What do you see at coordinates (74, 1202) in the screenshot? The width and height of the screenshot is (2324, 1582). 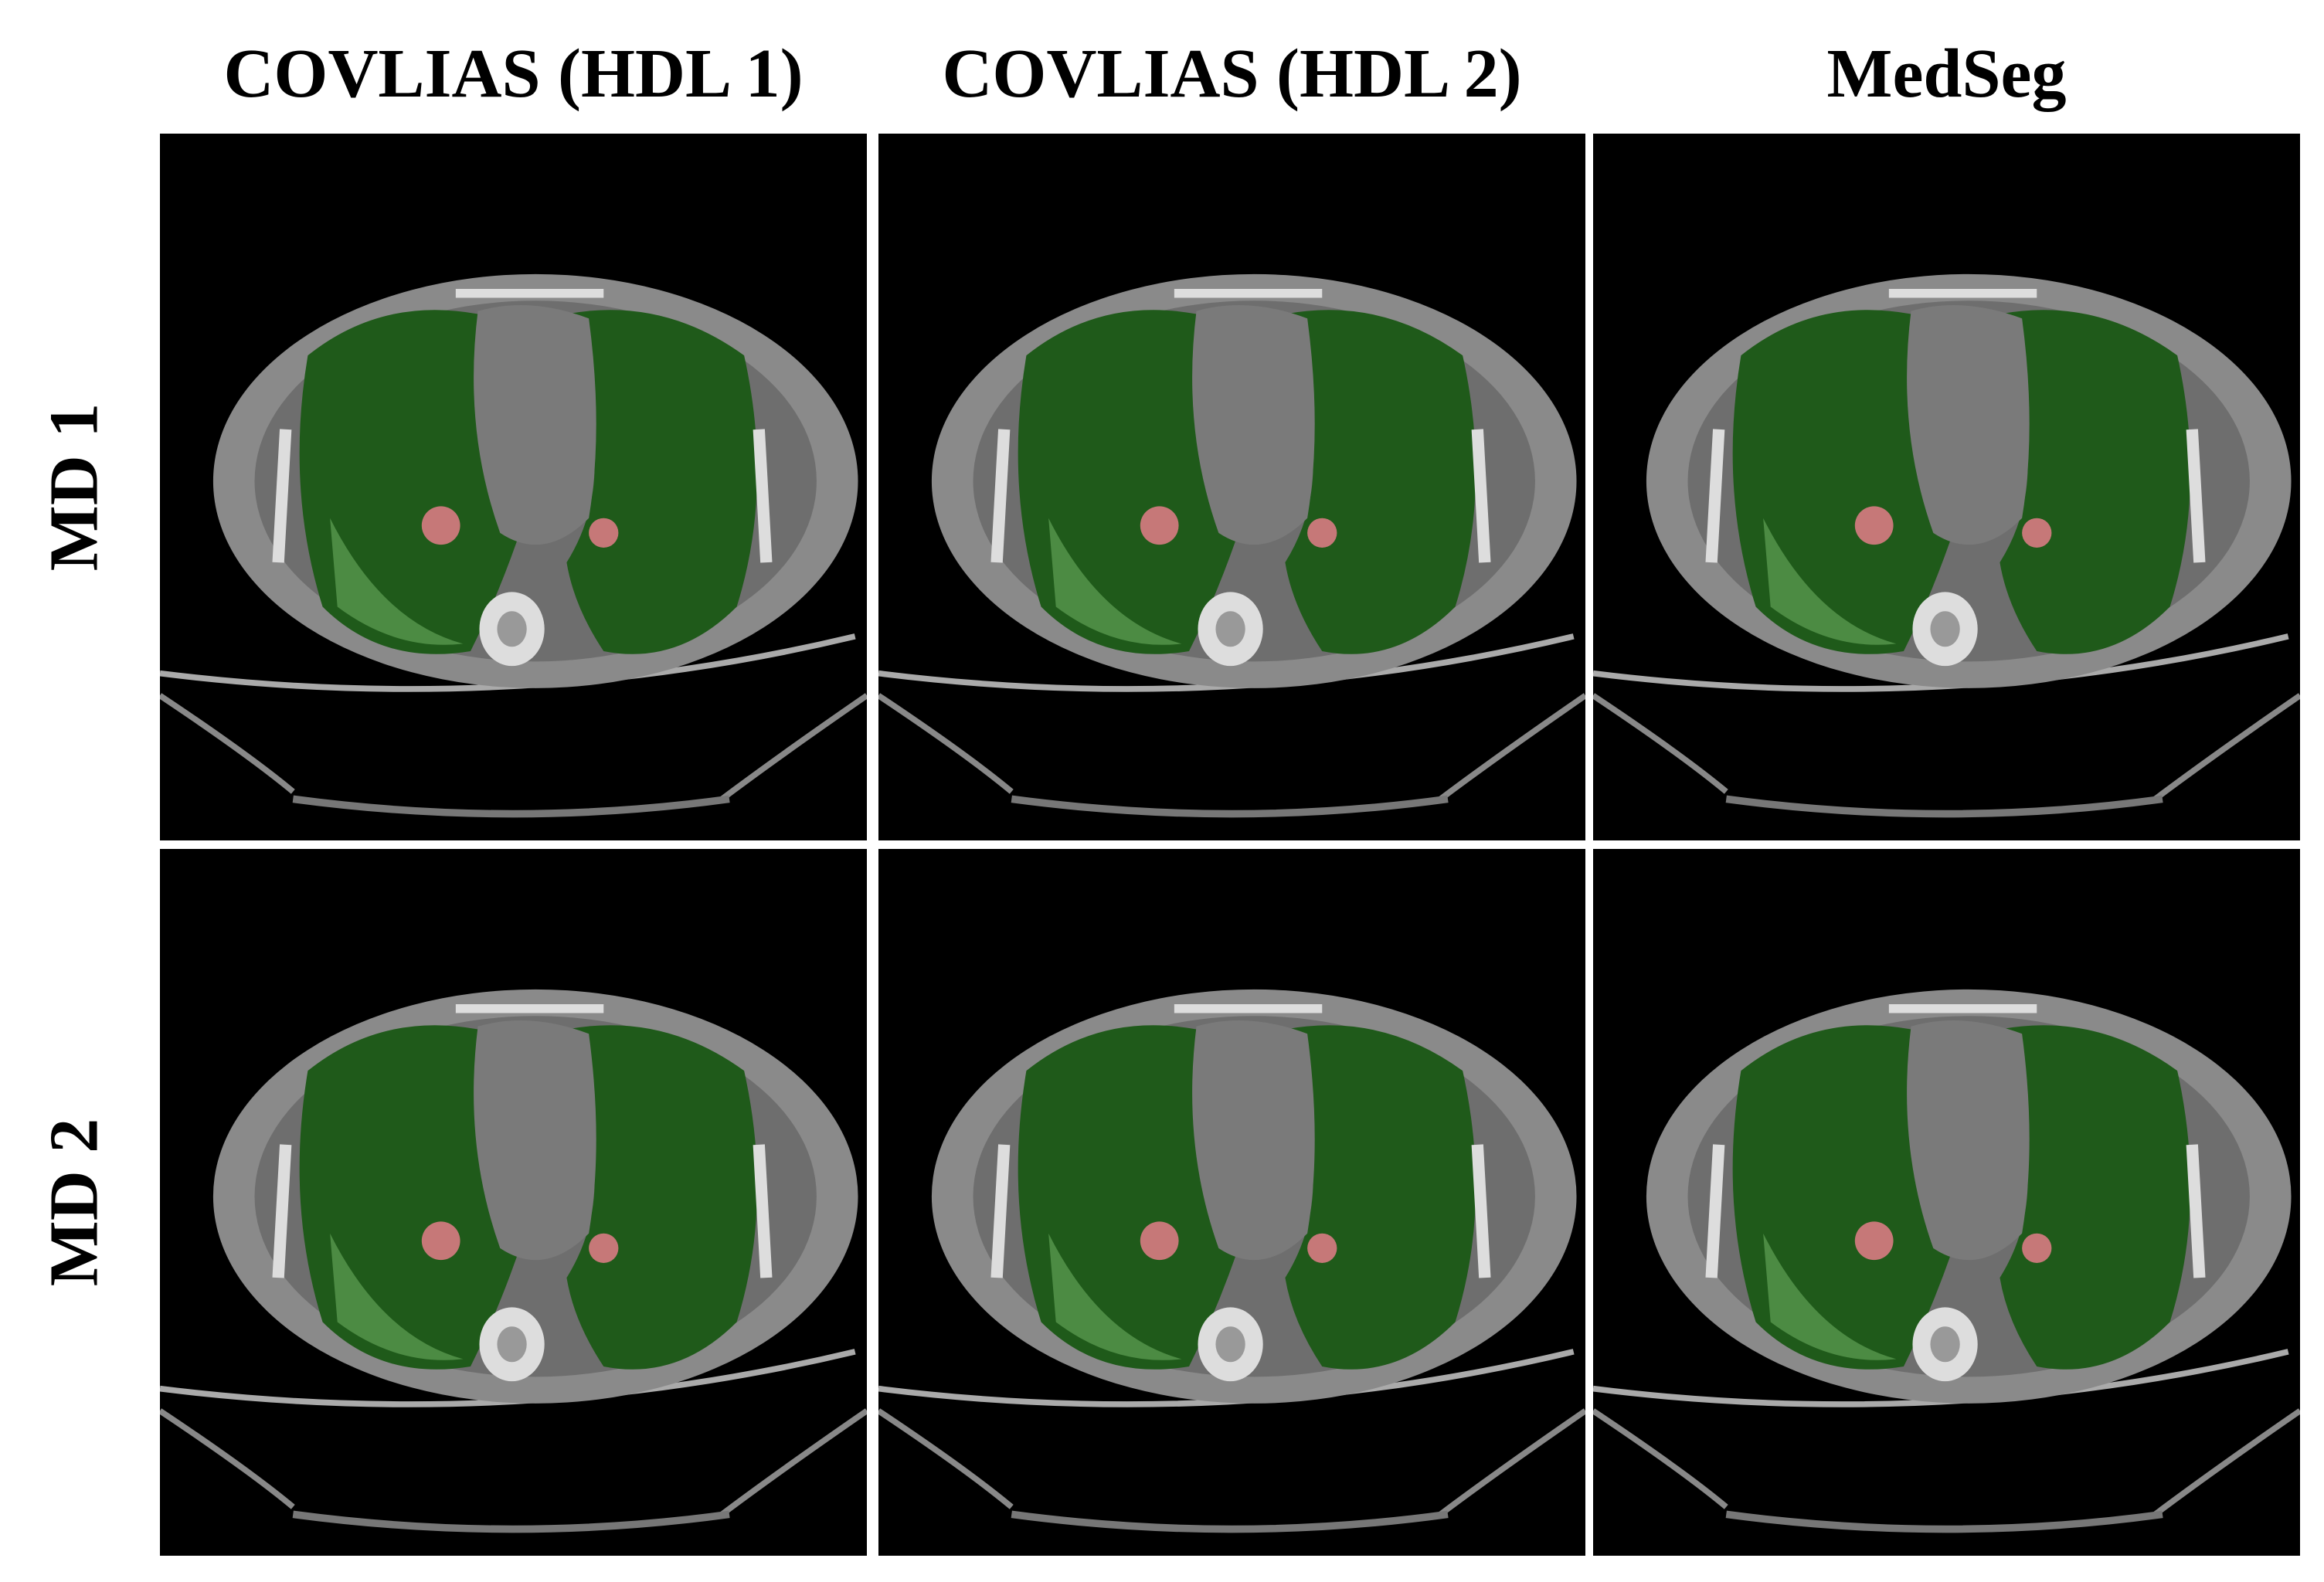 I see `row-header: MD 2` at bounding box center [74, 1202].